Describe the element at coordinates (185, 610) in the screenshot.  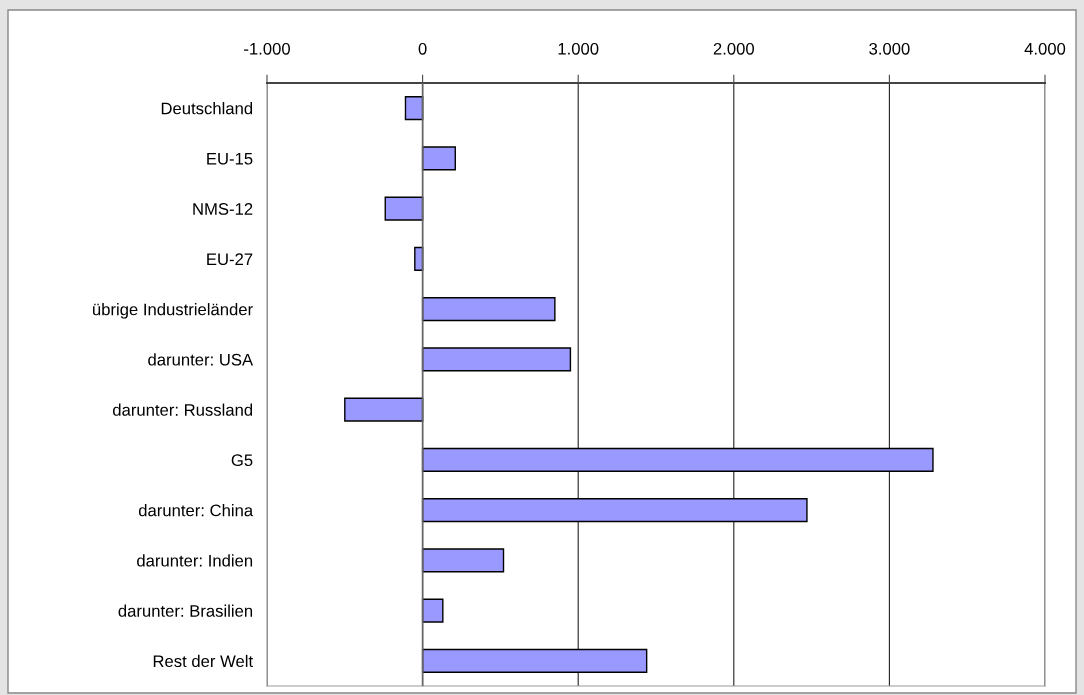
I see `y-tick-label: darunter: Brasilien` at that location.